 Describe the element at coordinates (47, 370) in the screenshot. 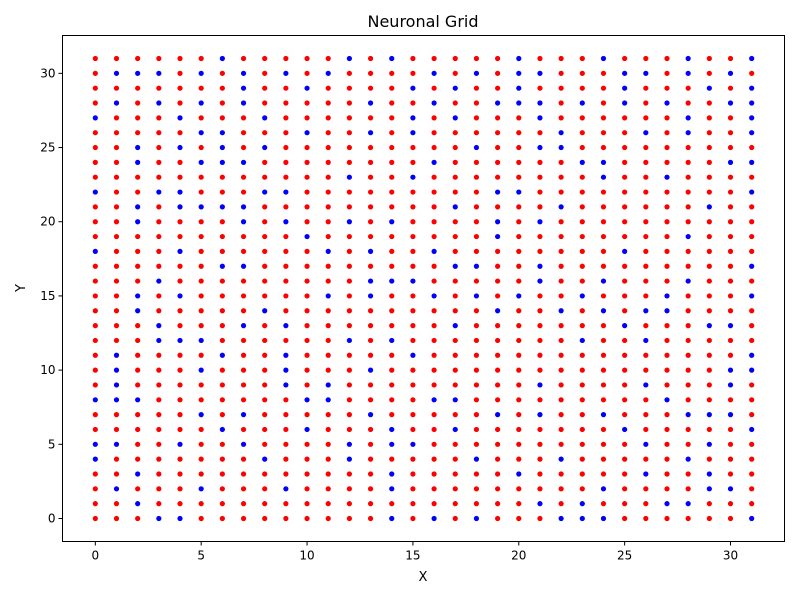

I see `y-tick-label: 10` at that location.